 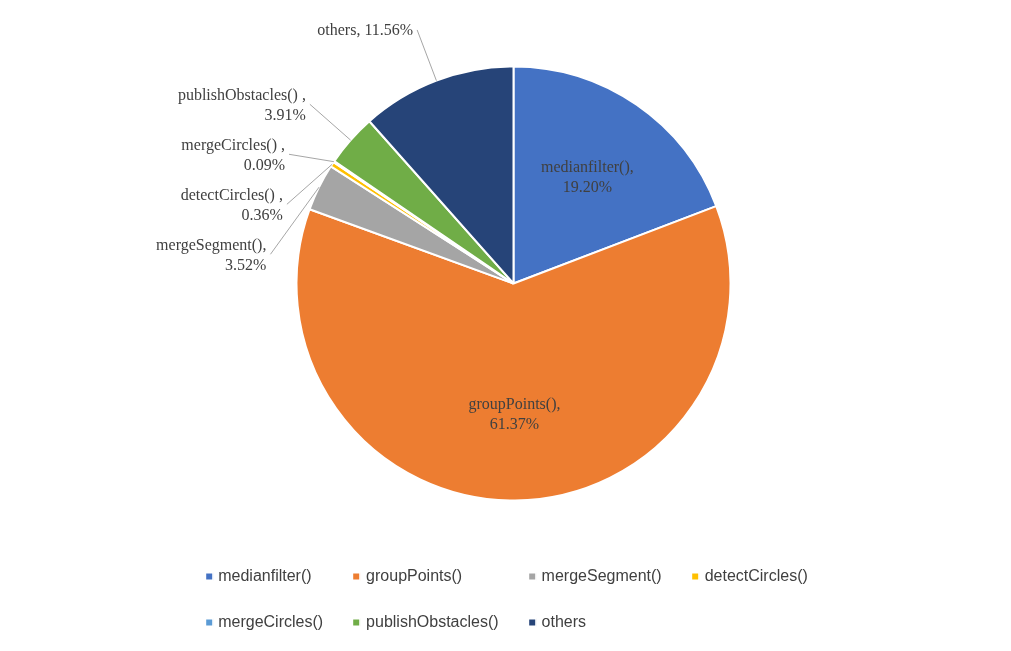 I want to click on legend-label: detectCircles(), so click(x=756, y=576).